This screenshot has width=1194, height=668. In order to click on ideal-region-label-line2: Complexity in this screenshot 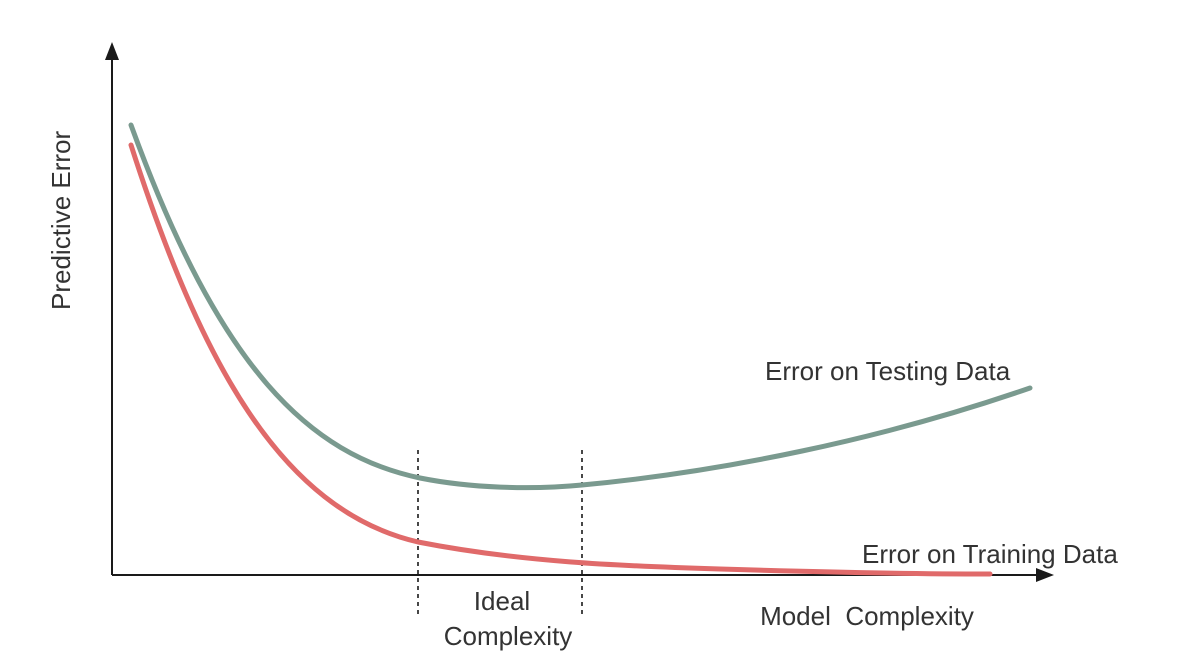, I will do `click(508, 636)`.